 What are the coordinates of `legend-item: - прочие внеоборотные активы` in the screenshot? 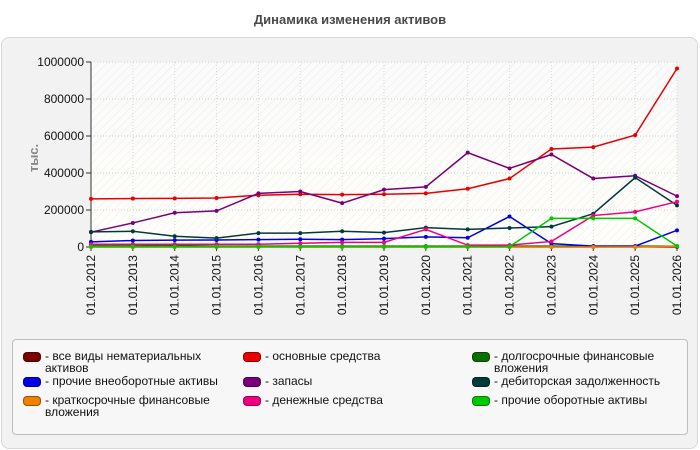 It's located at (120, 381).